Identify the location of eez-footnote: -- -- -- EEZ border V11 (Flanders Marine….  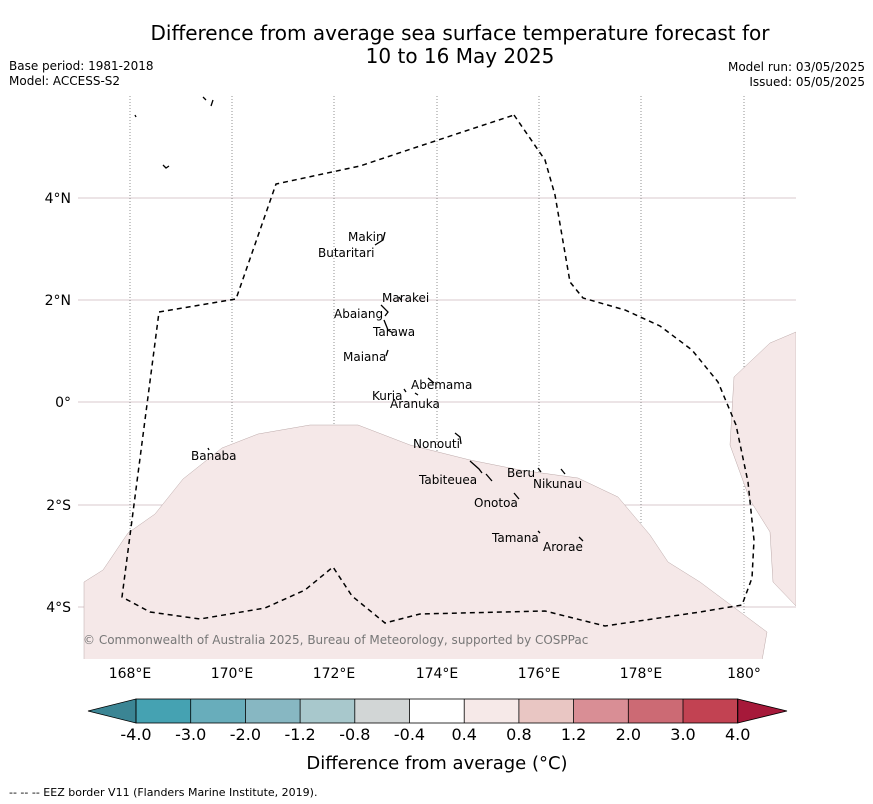
(163, 792).